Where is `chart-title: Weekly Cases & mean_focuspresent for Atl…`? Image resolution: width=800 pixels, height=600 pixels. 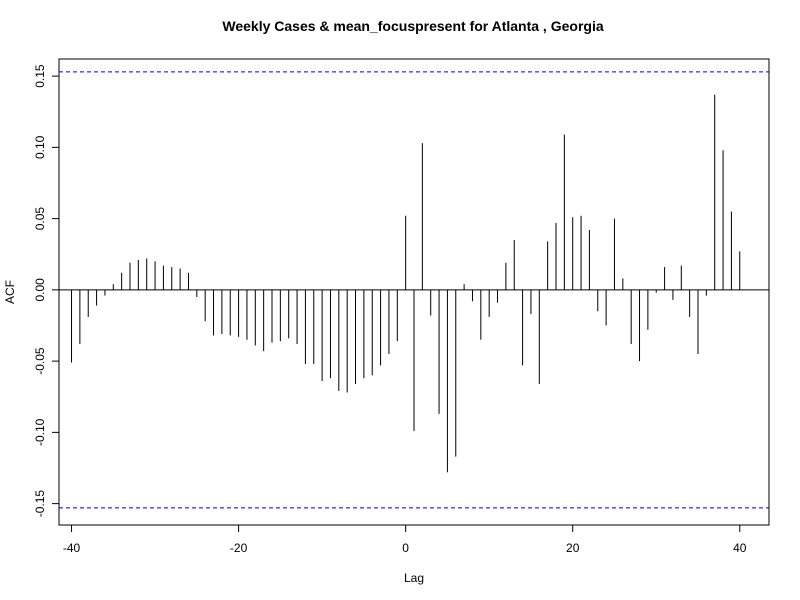
chart-title: Weekly Cases & mean_focuspresent for Atl… is located at coordinates (412, 26).